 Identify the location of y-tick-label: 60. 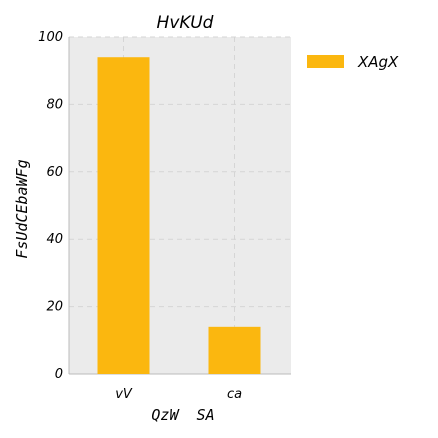
(54, 172).